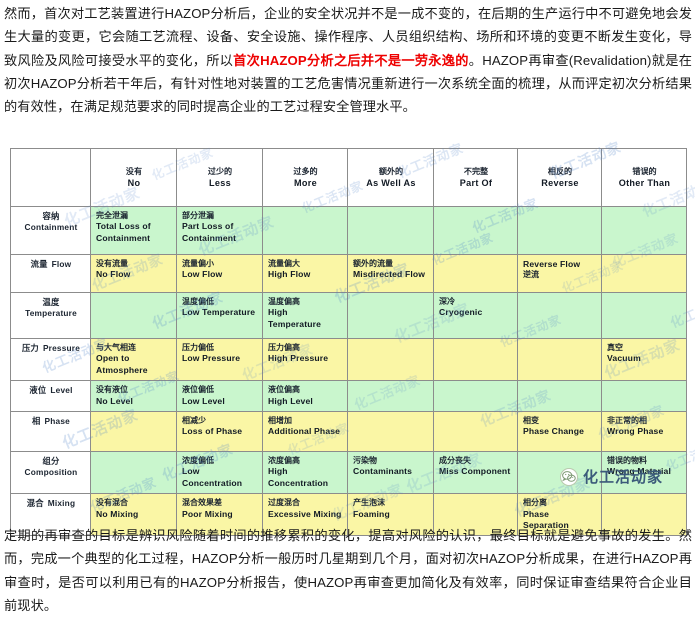  What do you see at coordinates (280, 421) in the screenshot?
I see `deviation-cell-cn: 相增加` at bounding box center [280, 421].